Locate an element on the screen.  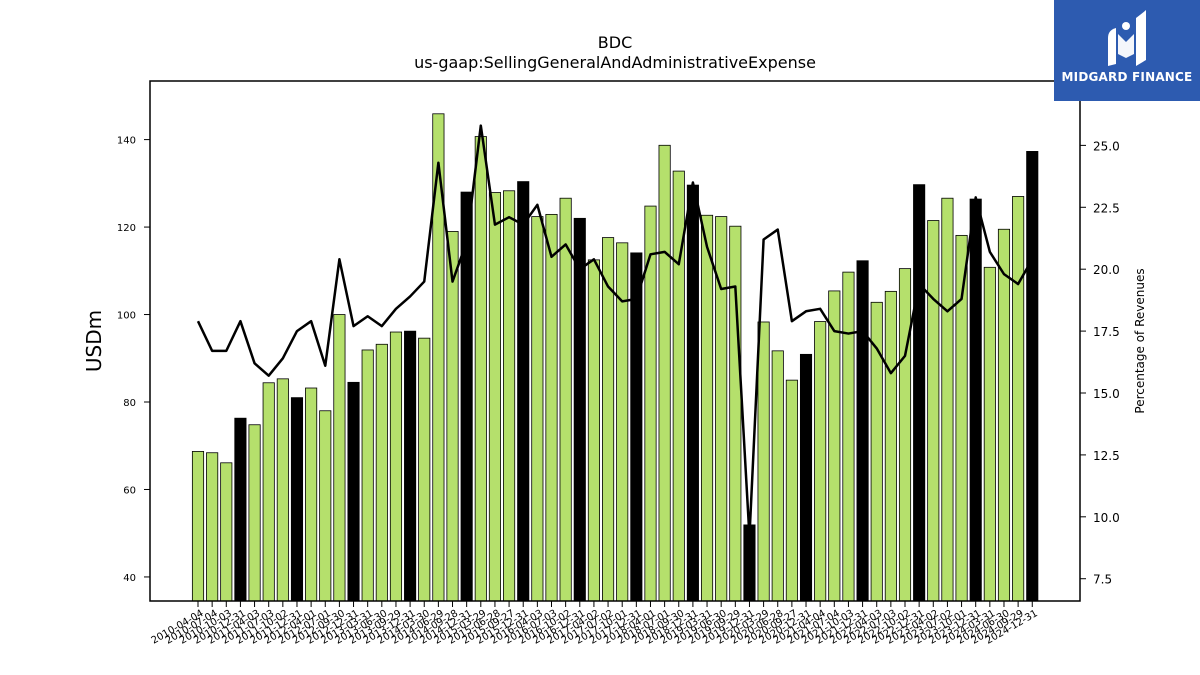
y2-tick-label: 12.5 is located at coordinates (1106, 456).